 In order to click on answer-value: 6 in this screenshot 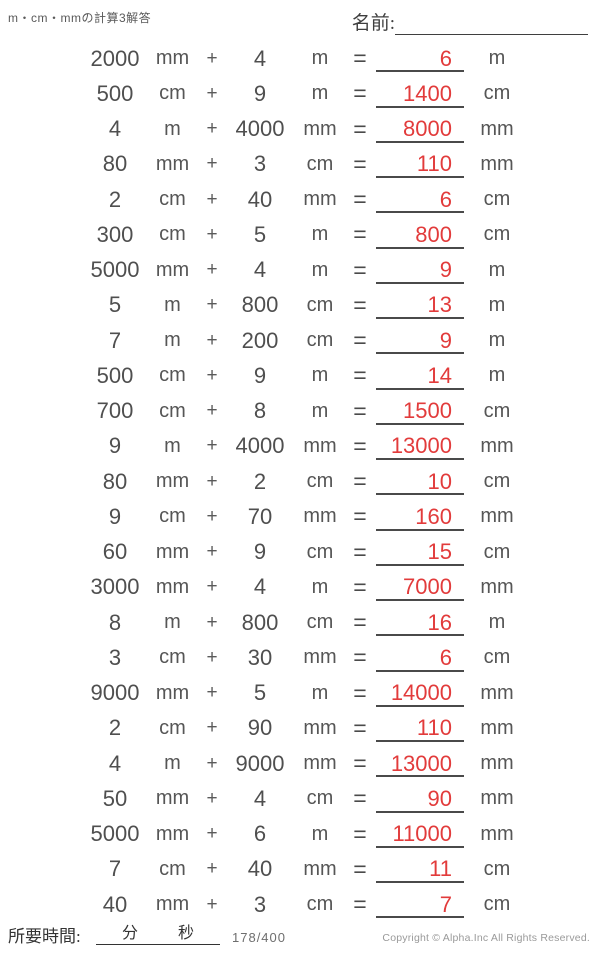, I will do `click(420, 657)`.